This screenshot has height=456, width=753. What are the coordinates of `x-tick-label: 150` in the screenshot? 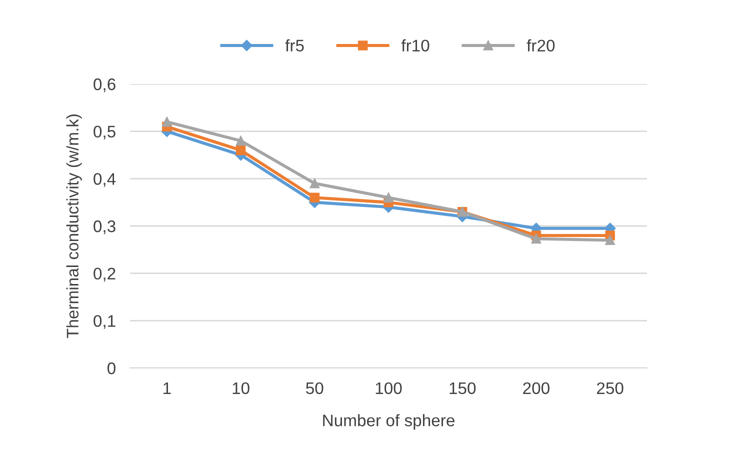 It's located at (463, 388).